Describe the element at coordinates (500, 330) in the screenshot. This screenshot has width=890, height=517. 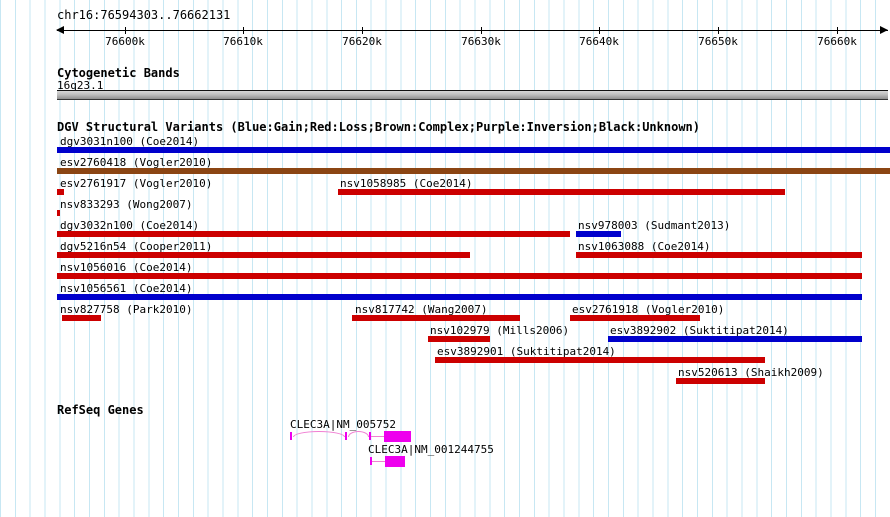
I see `variant-label: nsv102979 (Mills2006)` at that location.